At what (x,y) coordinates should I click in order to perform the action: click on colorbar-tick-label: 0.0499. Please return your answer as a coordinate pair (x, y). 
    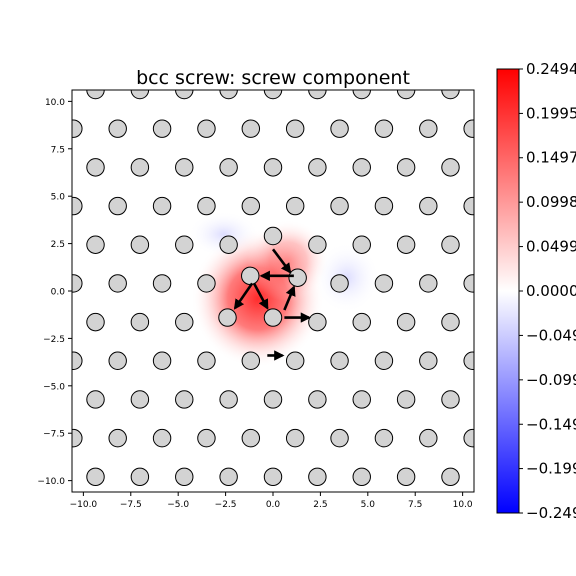
    Looking at the image, I should click on (551, 247).